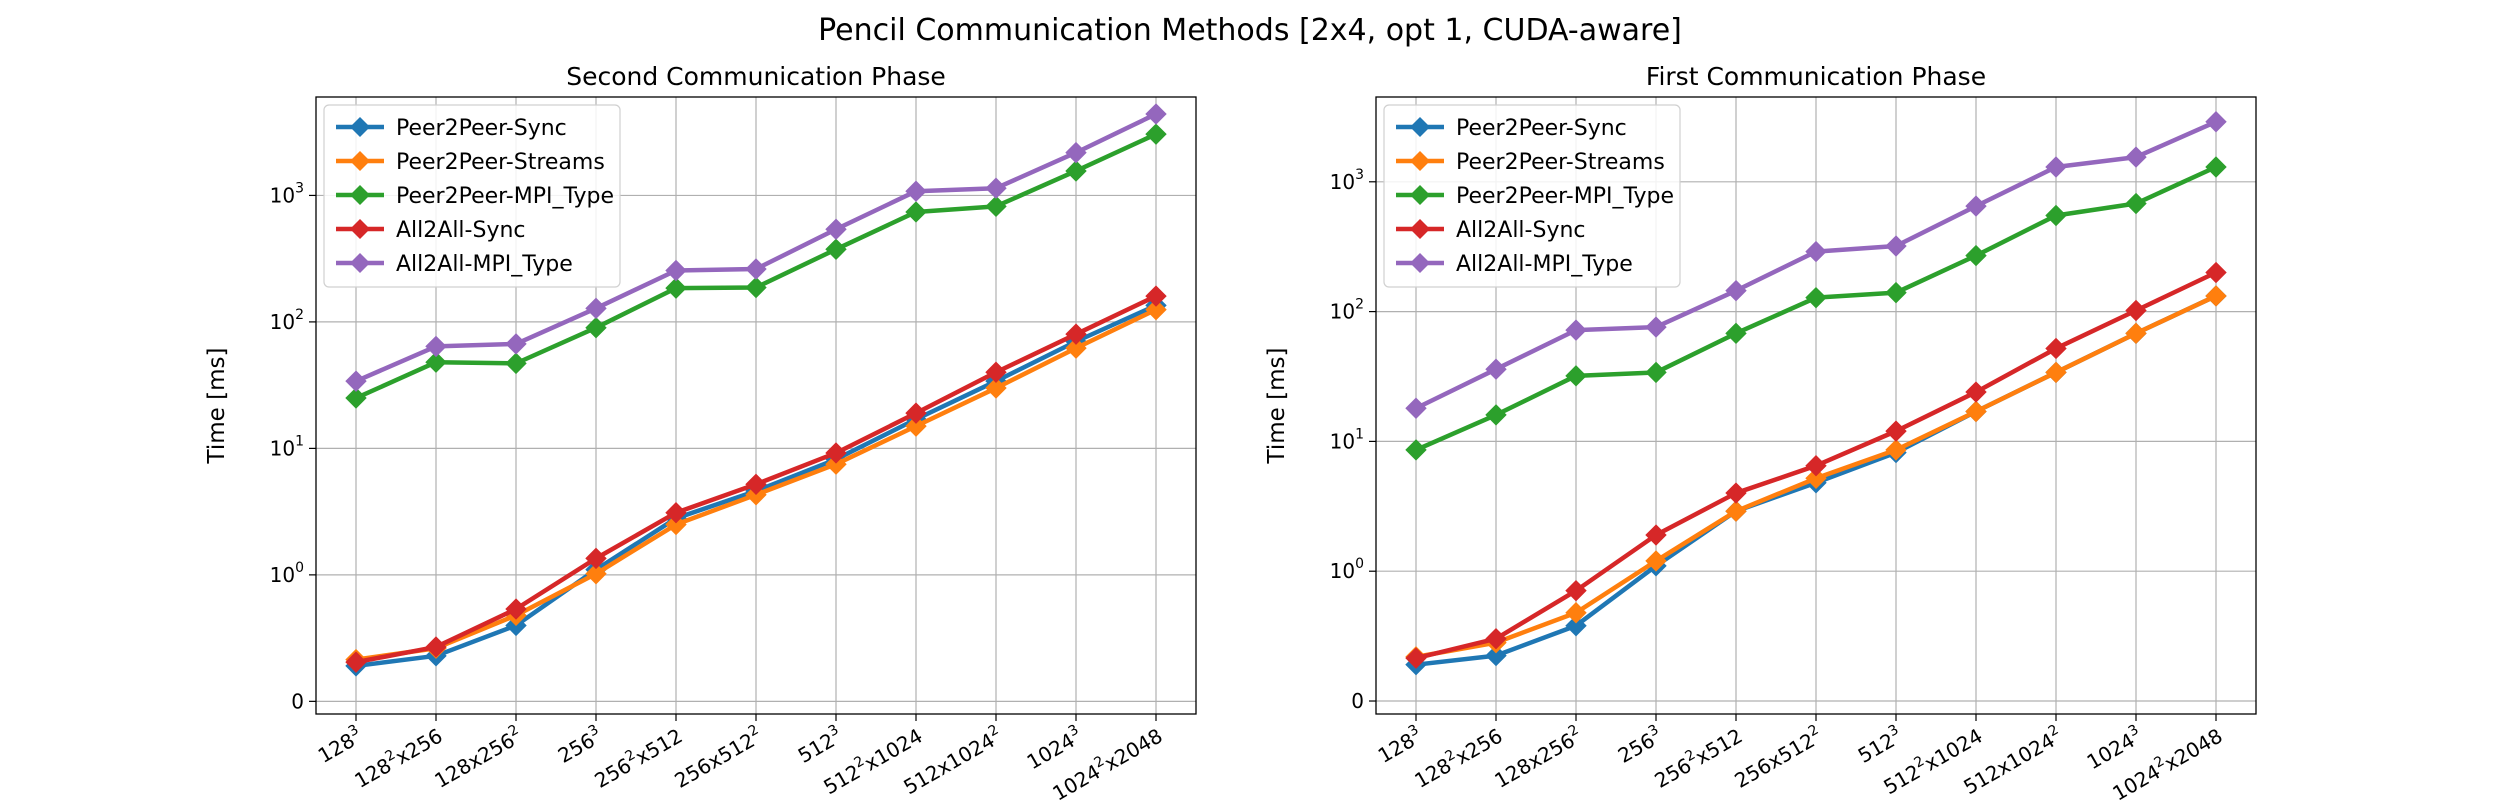 This screenshot has height=800, width=2500. What do you see at coordinates (1347, 310) in the screenshot?
I see `y-tick-label: 10²` at bounding box center [1347, 310].